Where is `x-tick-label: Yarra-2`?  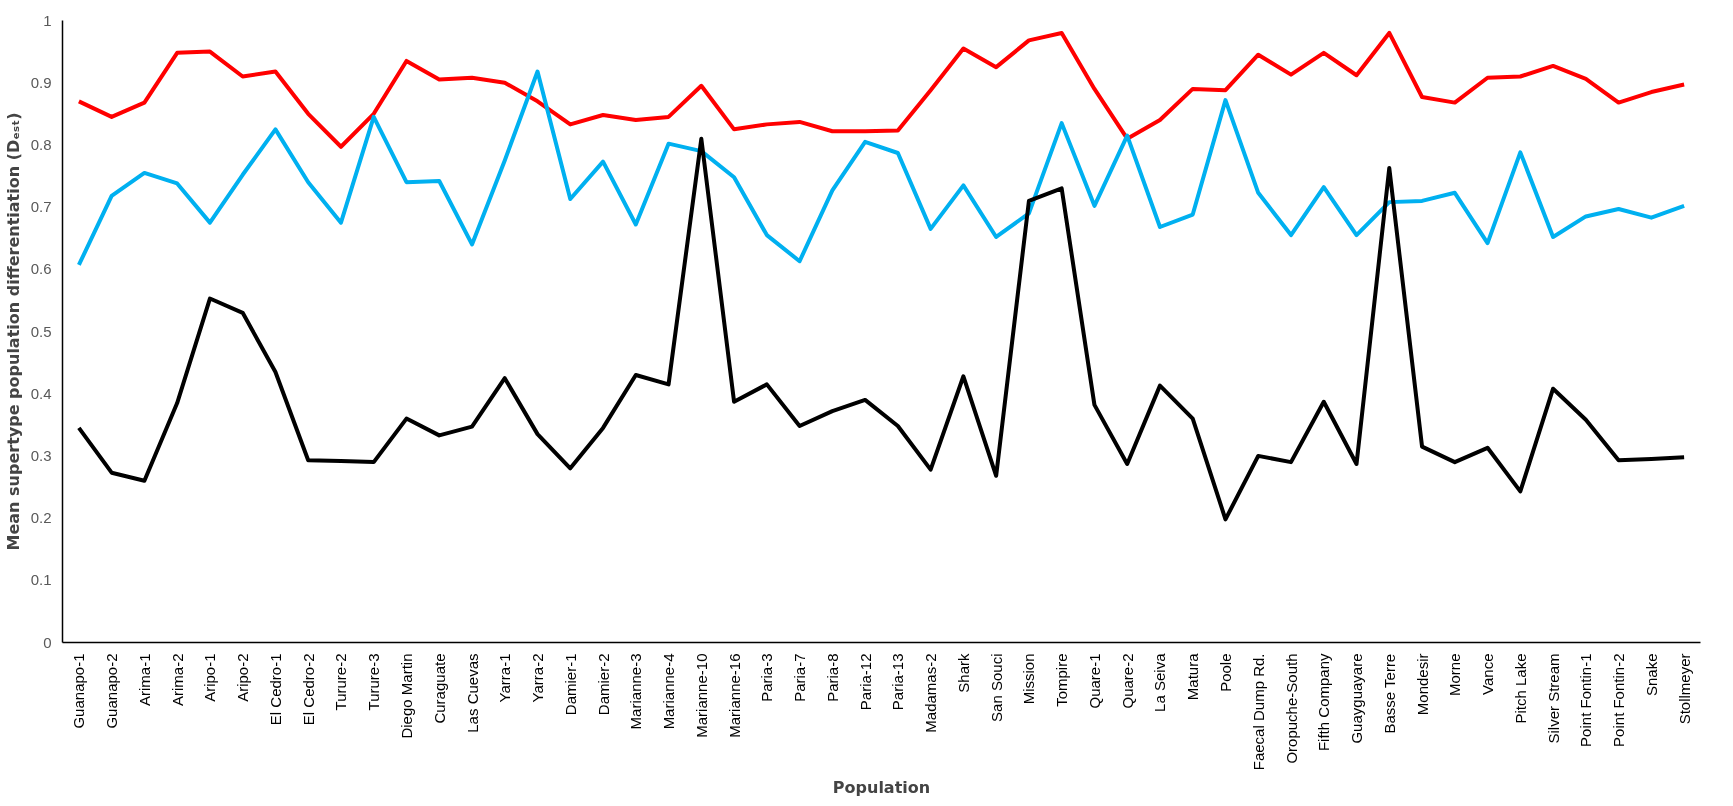
x-tick-label: Yarra-2 is located at coordinates (538, 678).